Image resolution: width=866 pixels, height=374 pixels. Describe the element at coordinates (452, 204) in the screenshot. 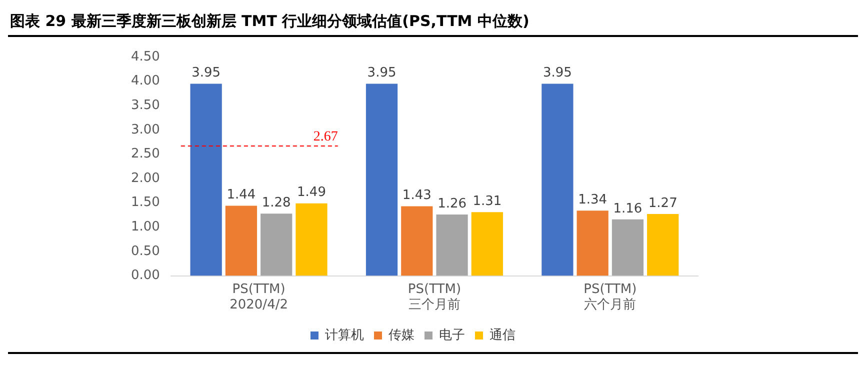

I see `data-label: 1.26` at that location.